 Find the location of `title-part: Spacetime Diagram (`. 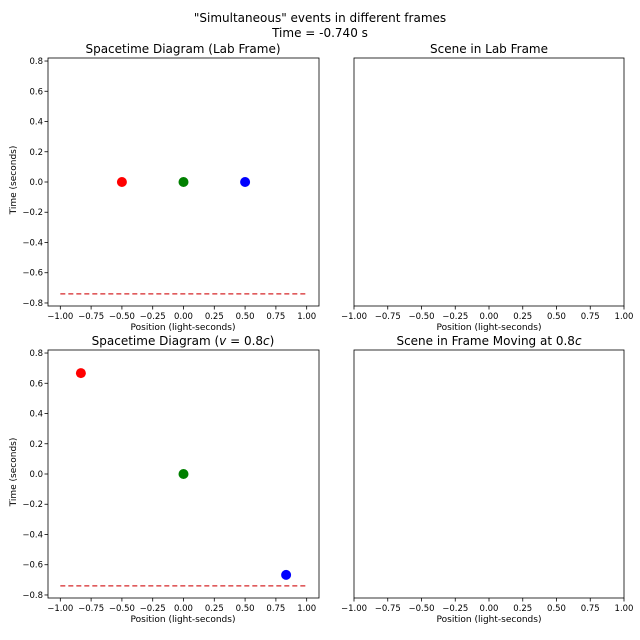

title-part: Spacetime Diagram ( is located at coordinates (156, 341).